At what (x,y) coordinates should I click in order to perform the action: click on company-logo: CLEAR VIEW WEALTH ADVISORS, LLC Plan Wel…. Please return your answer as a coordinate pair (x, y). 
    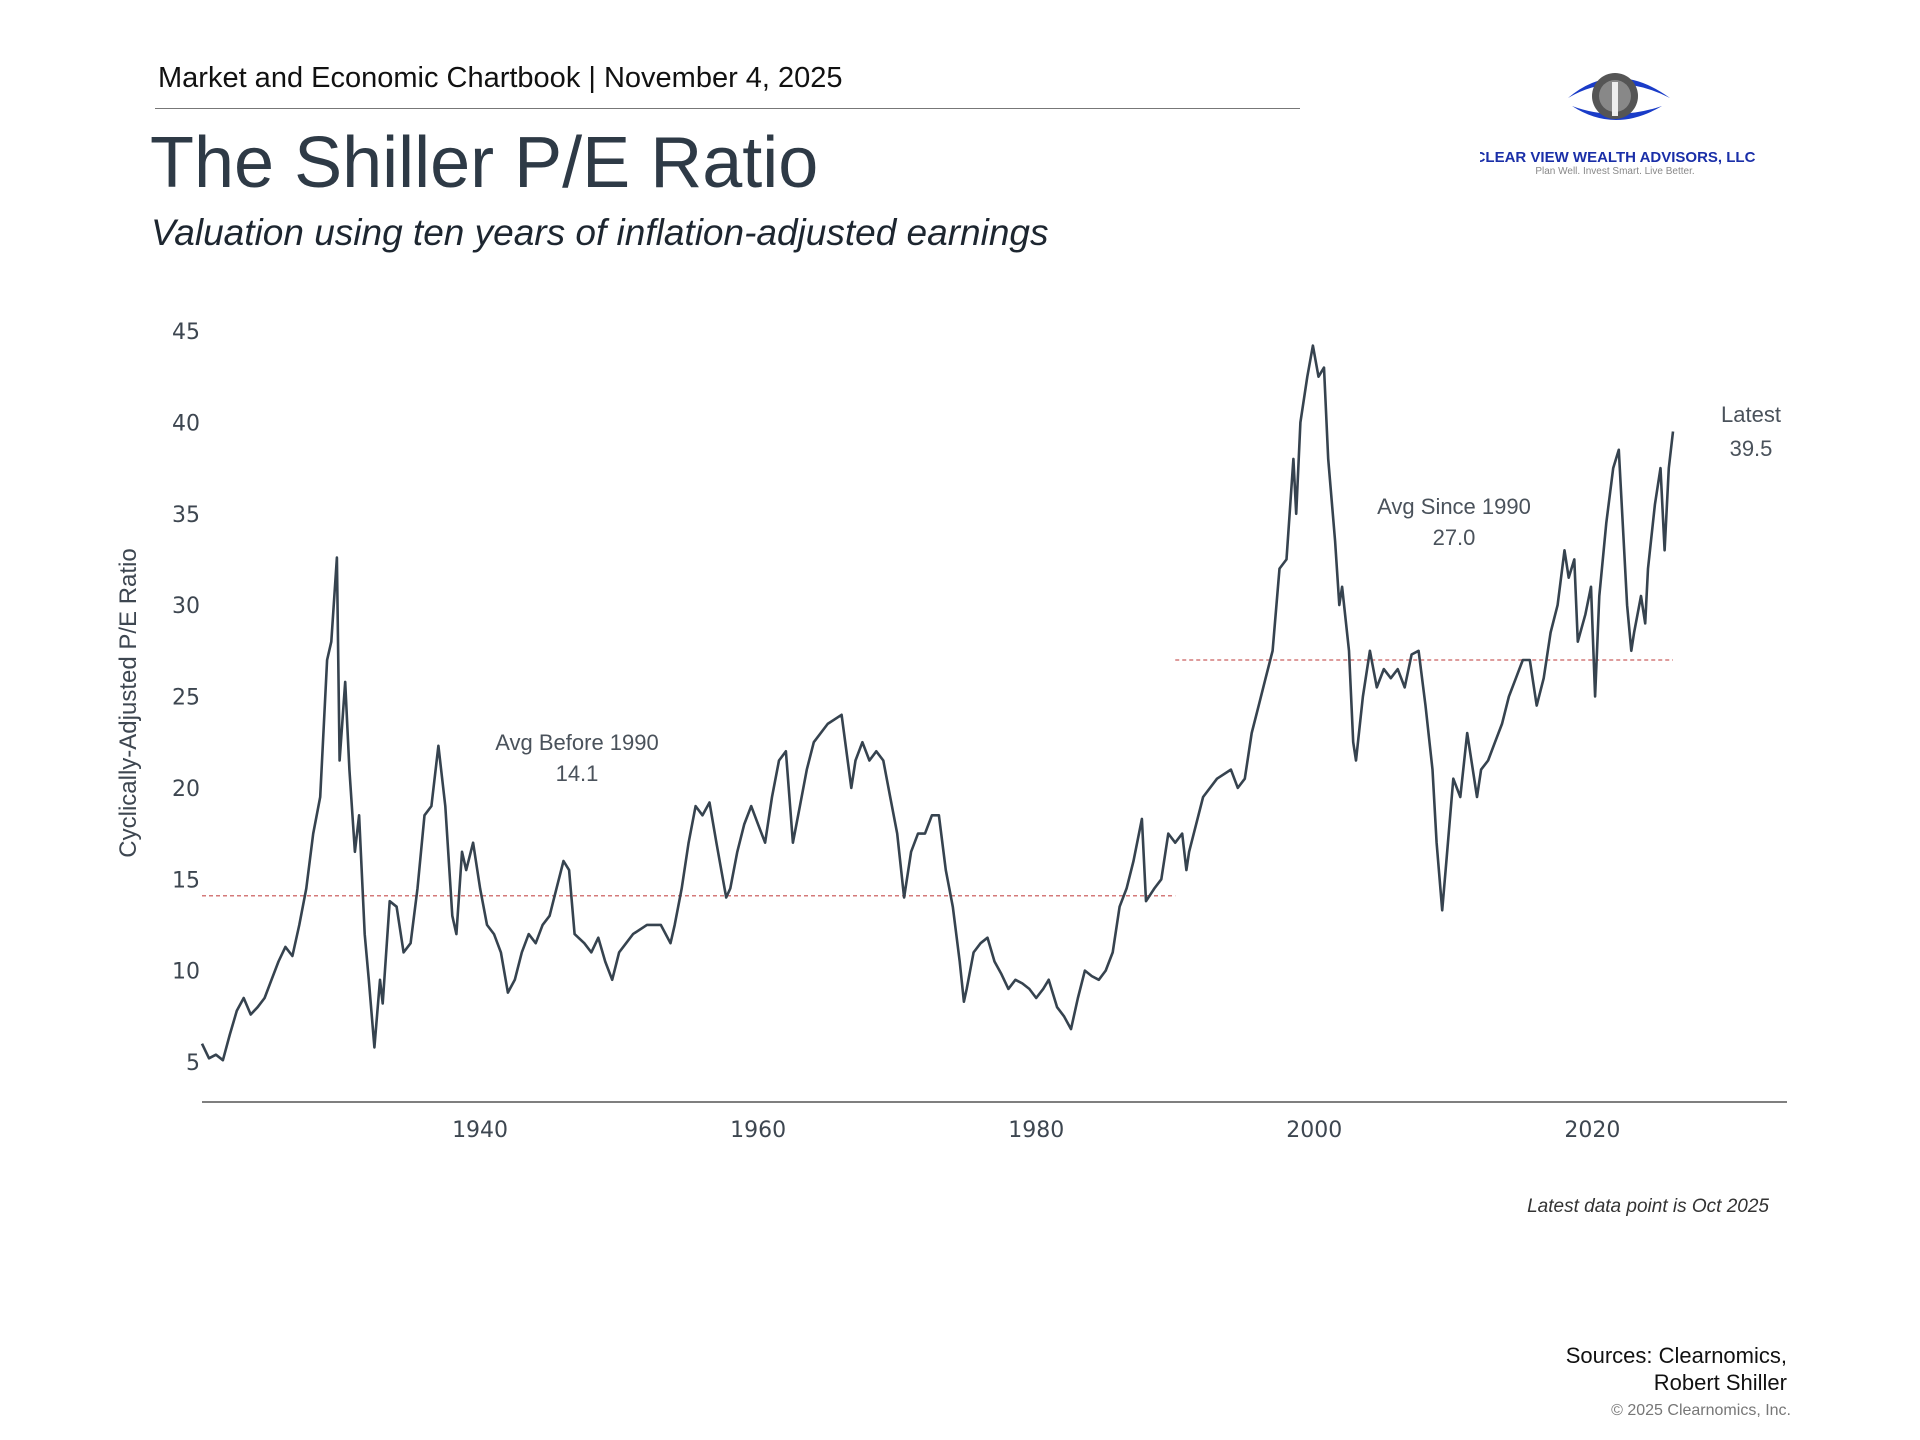
    Looking at the image, I should click on (1627, 125).